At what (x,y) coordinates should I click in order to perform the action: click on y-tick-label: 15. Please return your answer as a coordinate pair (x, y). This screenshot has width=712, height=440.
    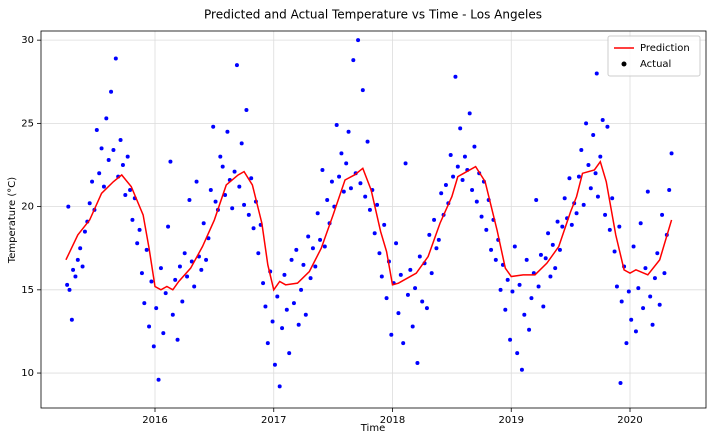
    Looking at the image, I should click on (27, 290).